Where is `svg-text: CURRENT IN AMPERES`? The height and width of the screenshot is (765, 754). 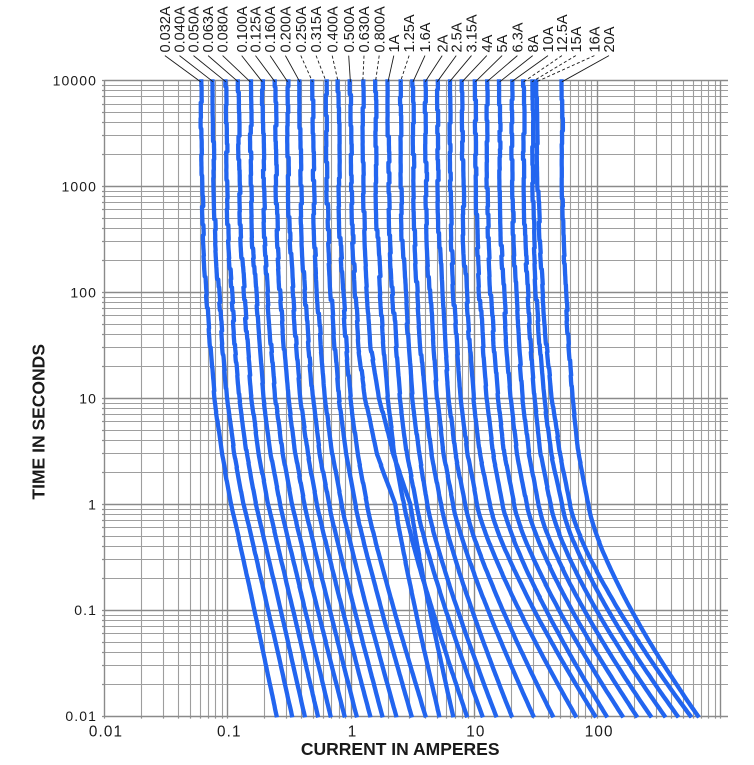
svg-text: CURRENT IN AMPERES is located at coordinates (400, 749).